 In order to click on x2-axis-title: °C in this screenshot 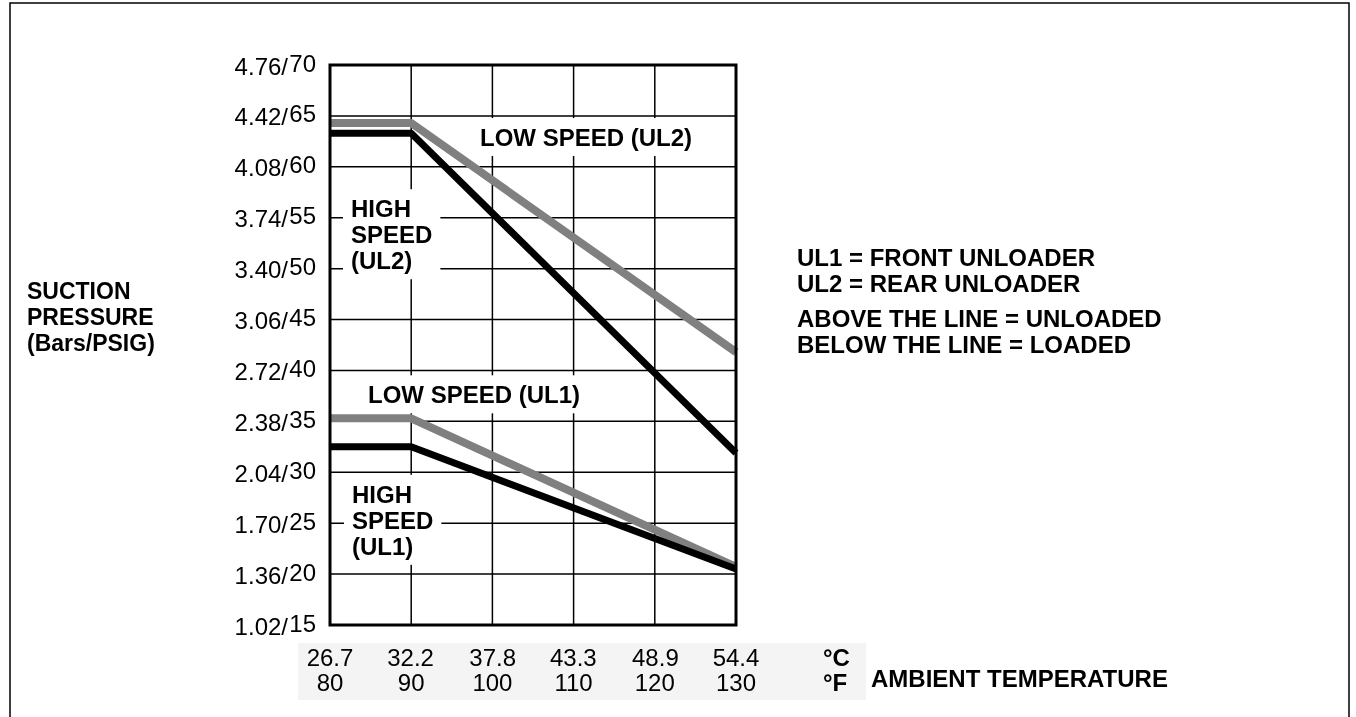, I will do `click(836, 657)`.